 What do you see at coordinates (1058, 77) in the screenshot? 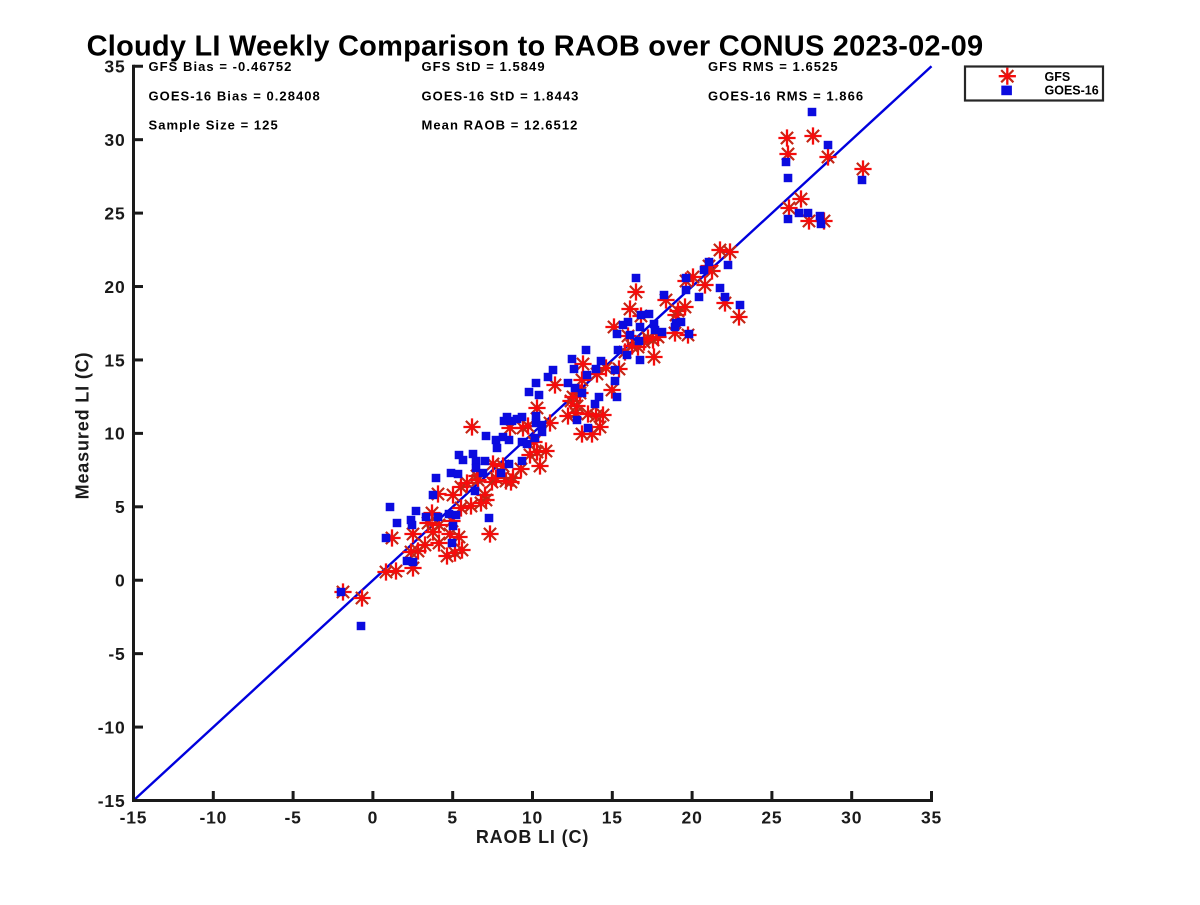
I see `svg-text: GFS` at bounding box center [1058, 77].